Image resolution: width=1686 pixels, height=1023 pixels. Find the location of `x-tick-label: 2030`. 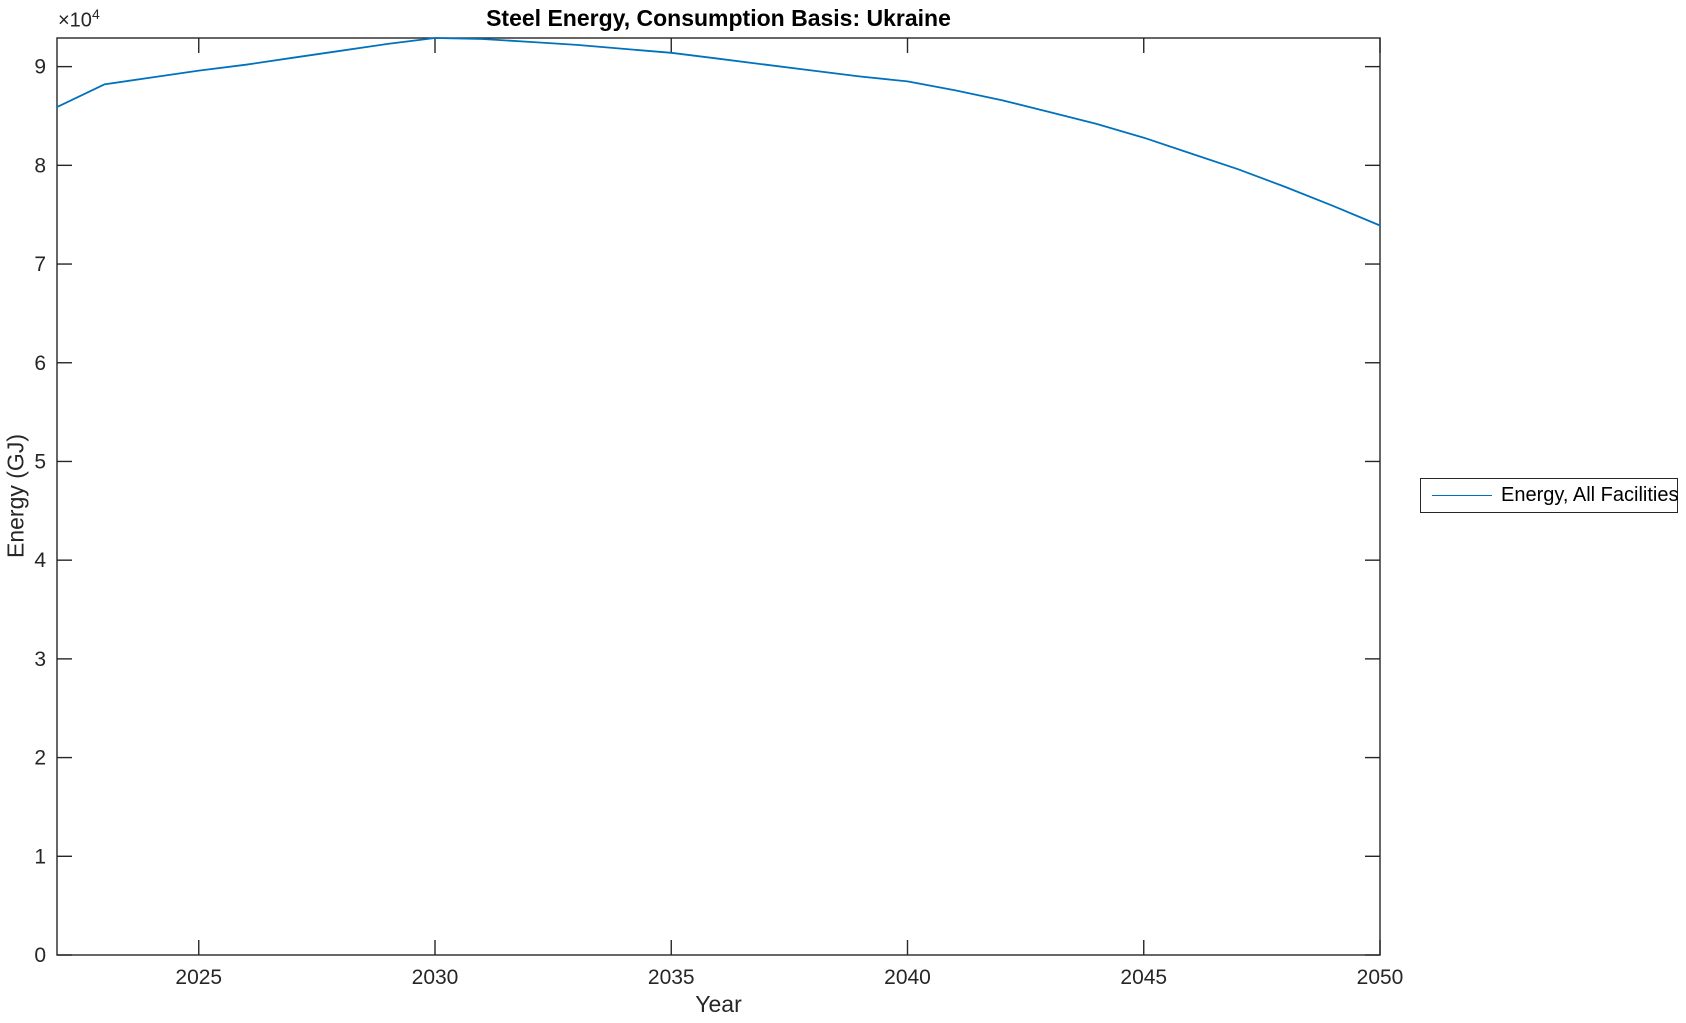

x-tick-label: 2030 is located at coordinates (435, 977).